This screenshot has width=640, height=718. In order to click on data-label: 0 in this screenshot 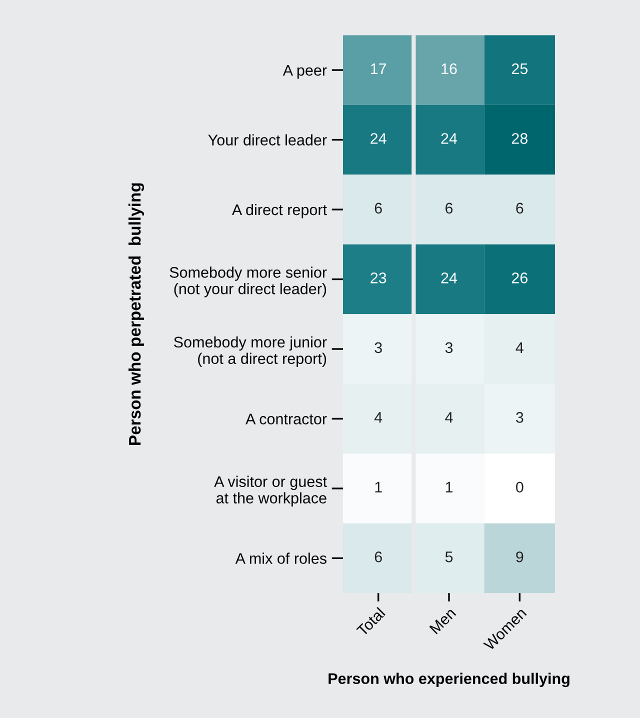, I will do `click(520, 487)`.